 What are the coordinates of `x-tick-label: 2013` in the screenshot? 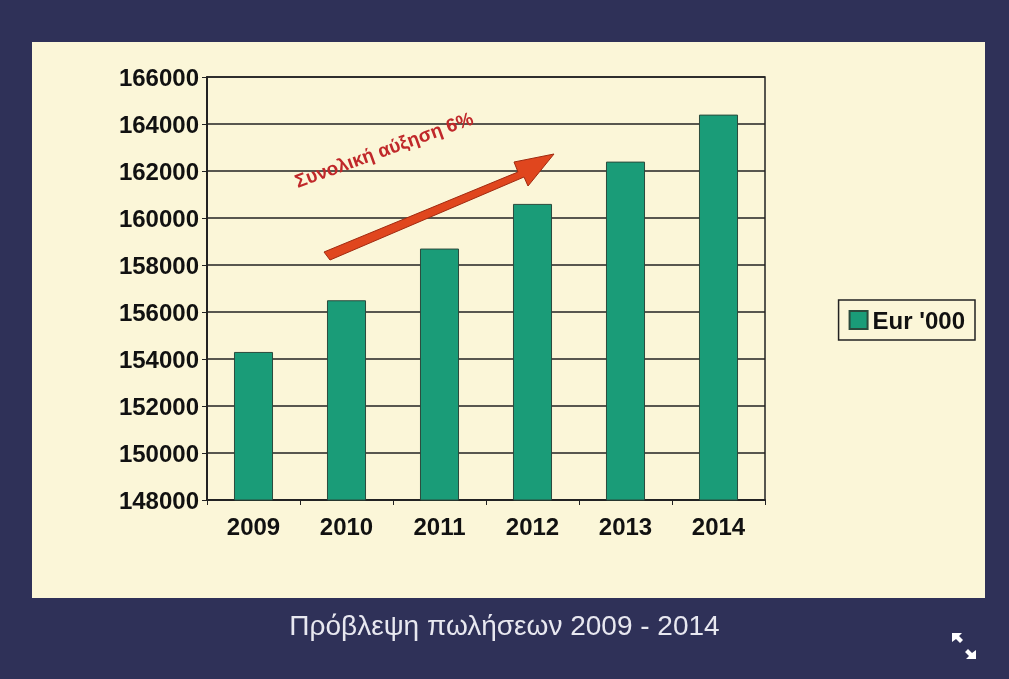 It's located at (625, 526).